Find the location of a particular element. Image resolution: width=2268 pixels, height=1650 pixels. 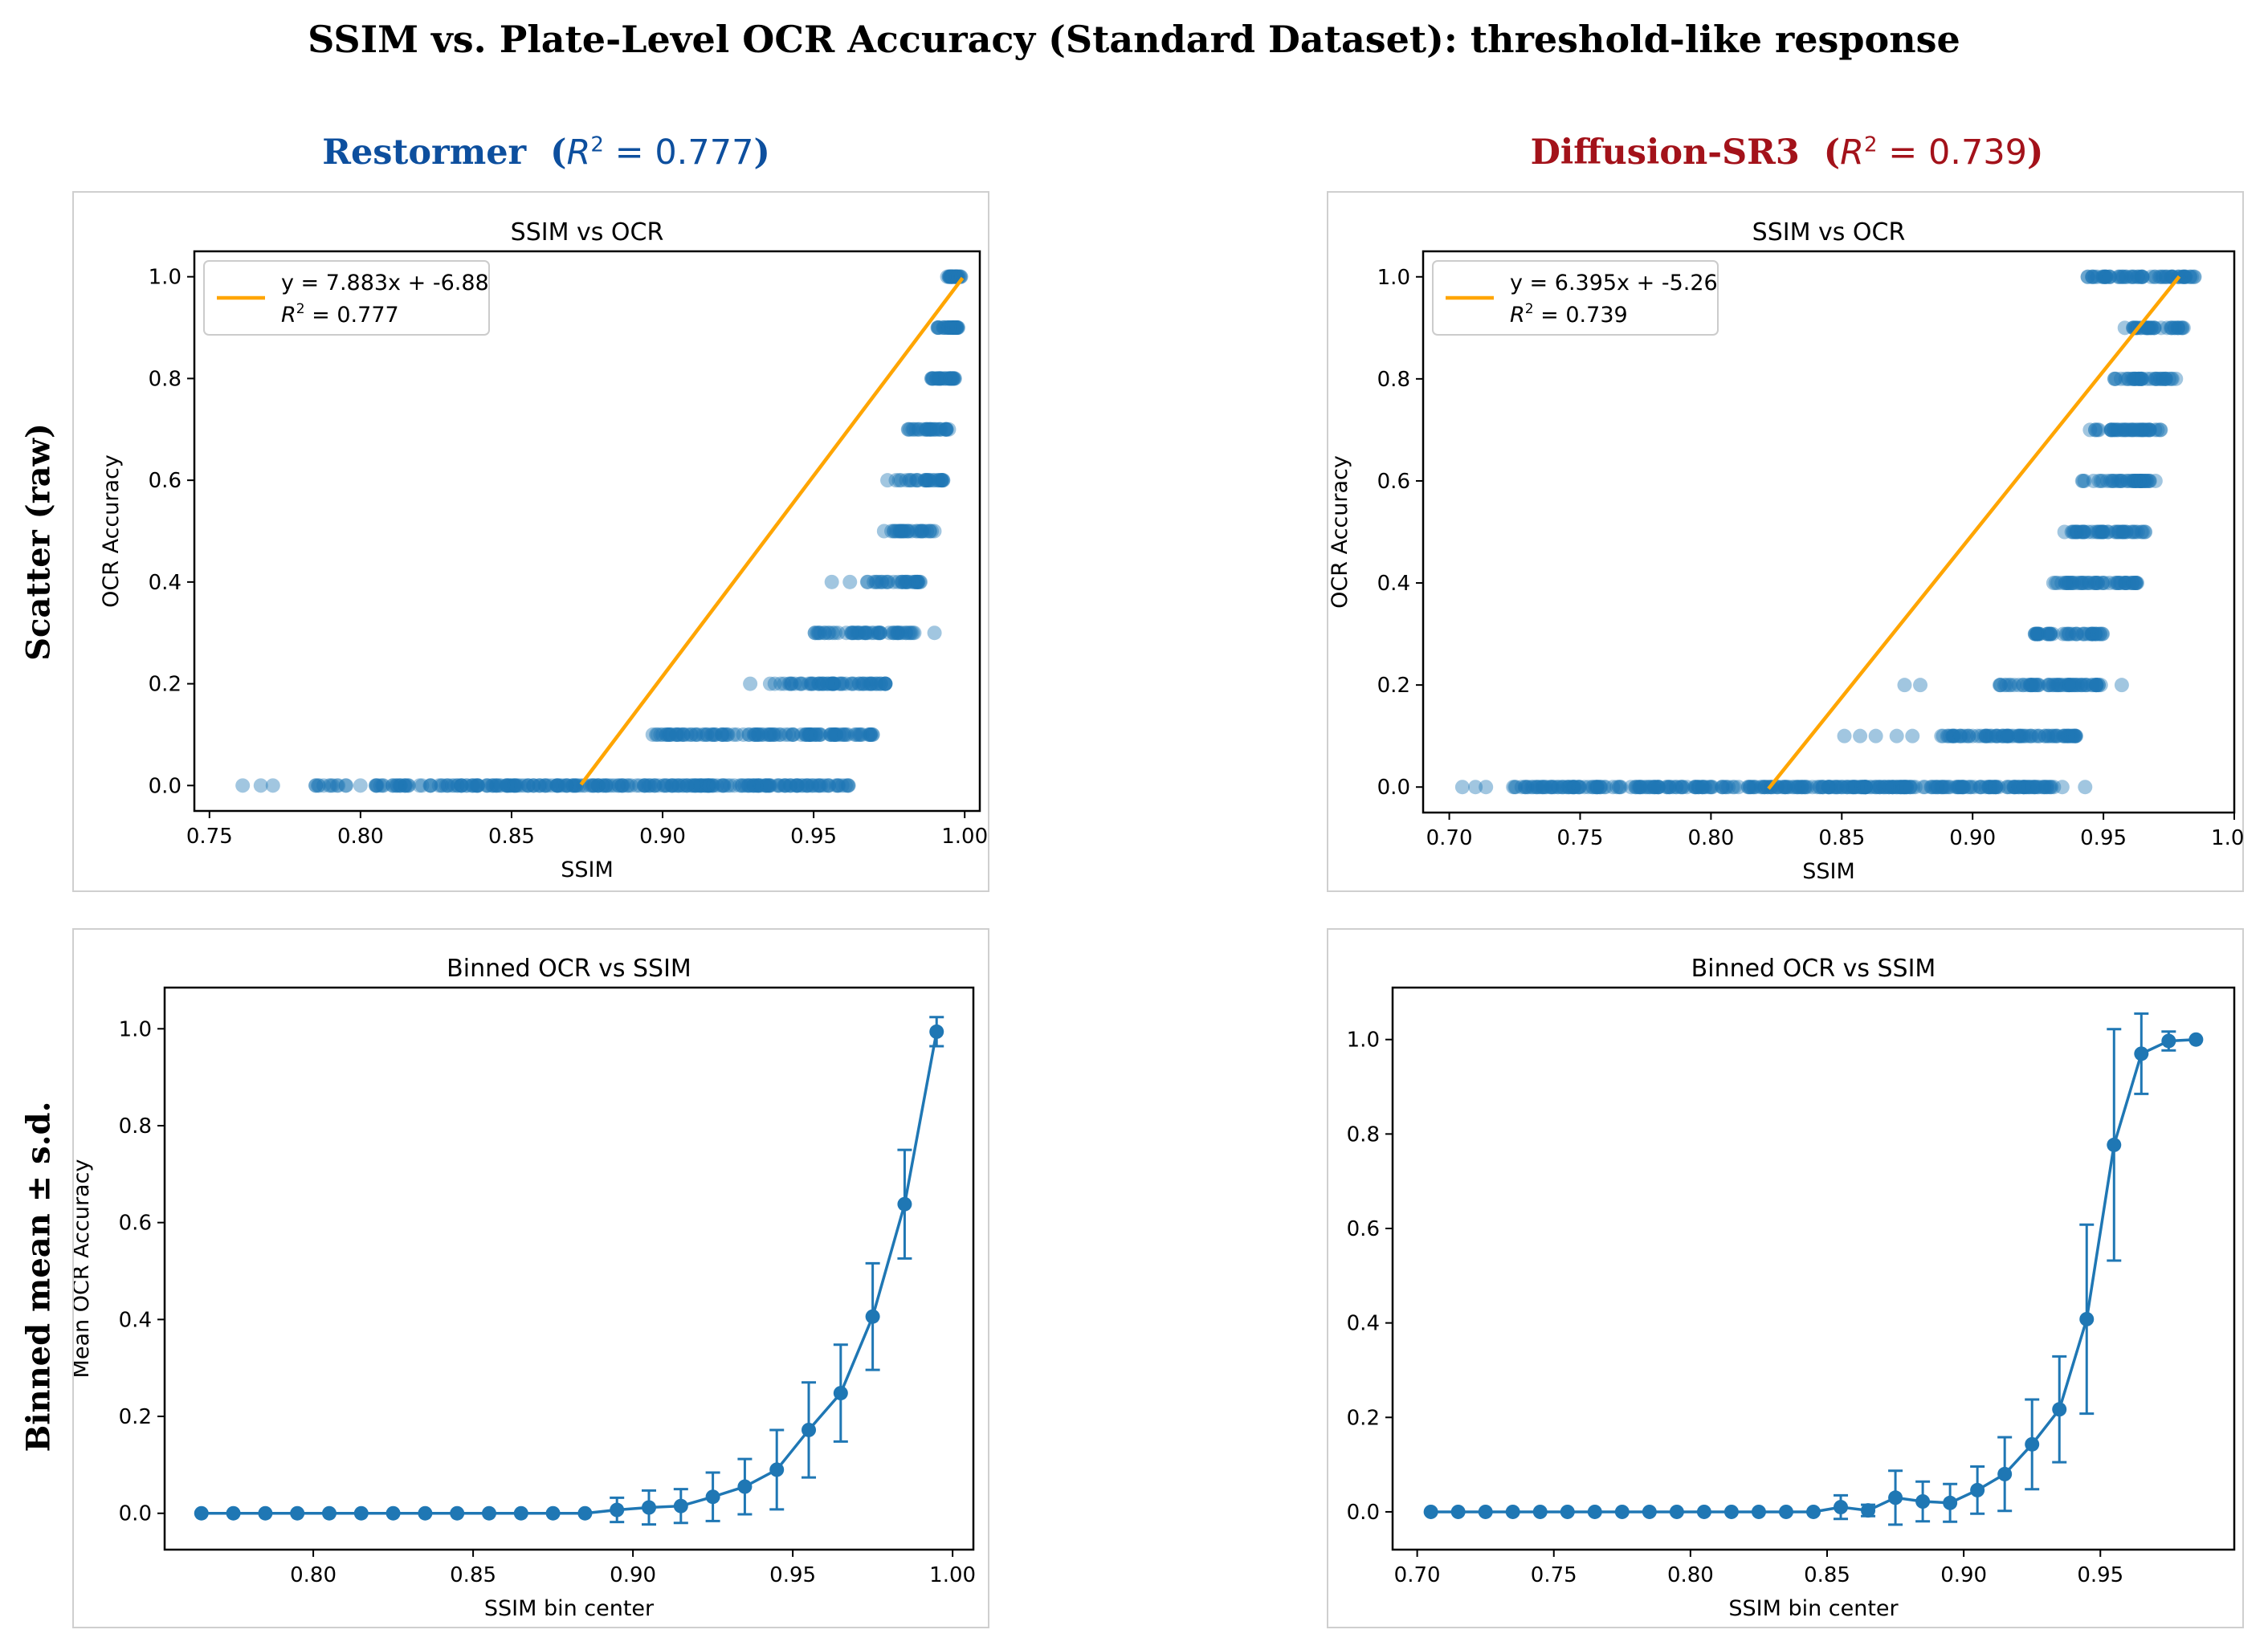

x-tick-label: 0.85 is located at coordinates (473, 1575).